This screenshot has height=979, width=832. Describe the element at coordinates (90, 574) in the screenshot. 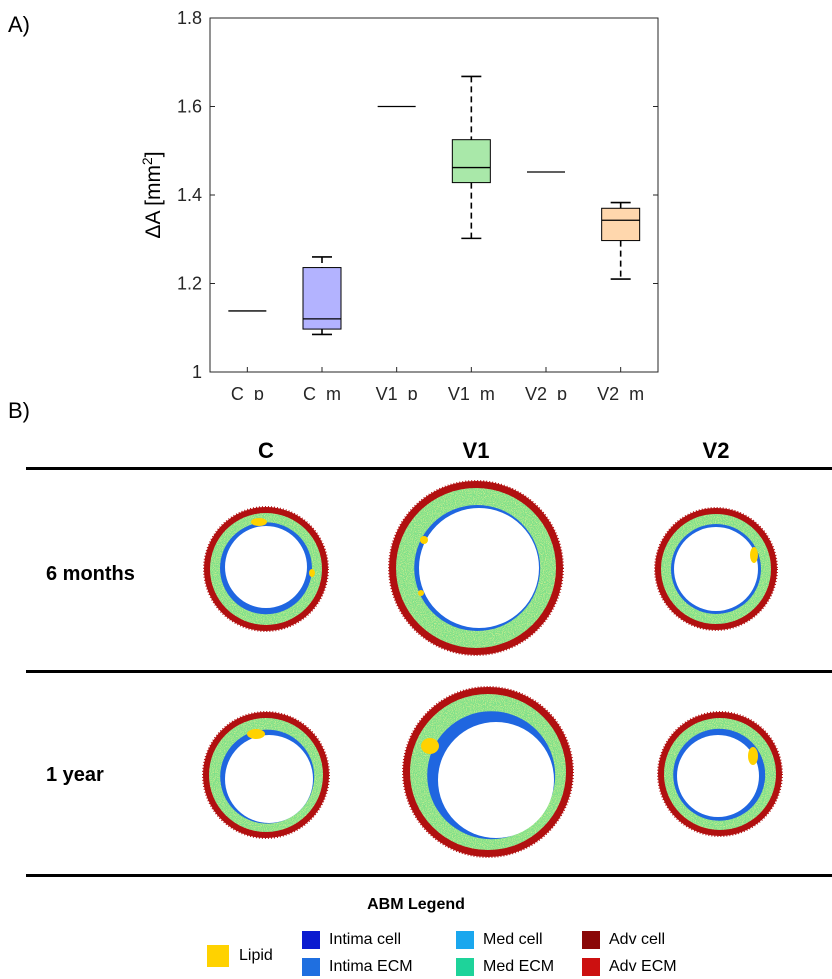

I see `row-header-6-months: 6 months` at that location.